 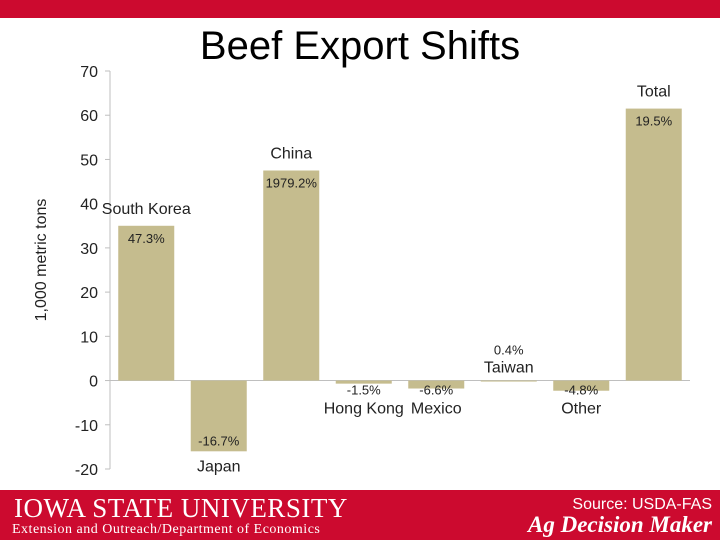 What do you see at coordinates (360, 46) in the screenshot?
I see `page-title: Beef Export Shifts` at bounding box center [360, 46].